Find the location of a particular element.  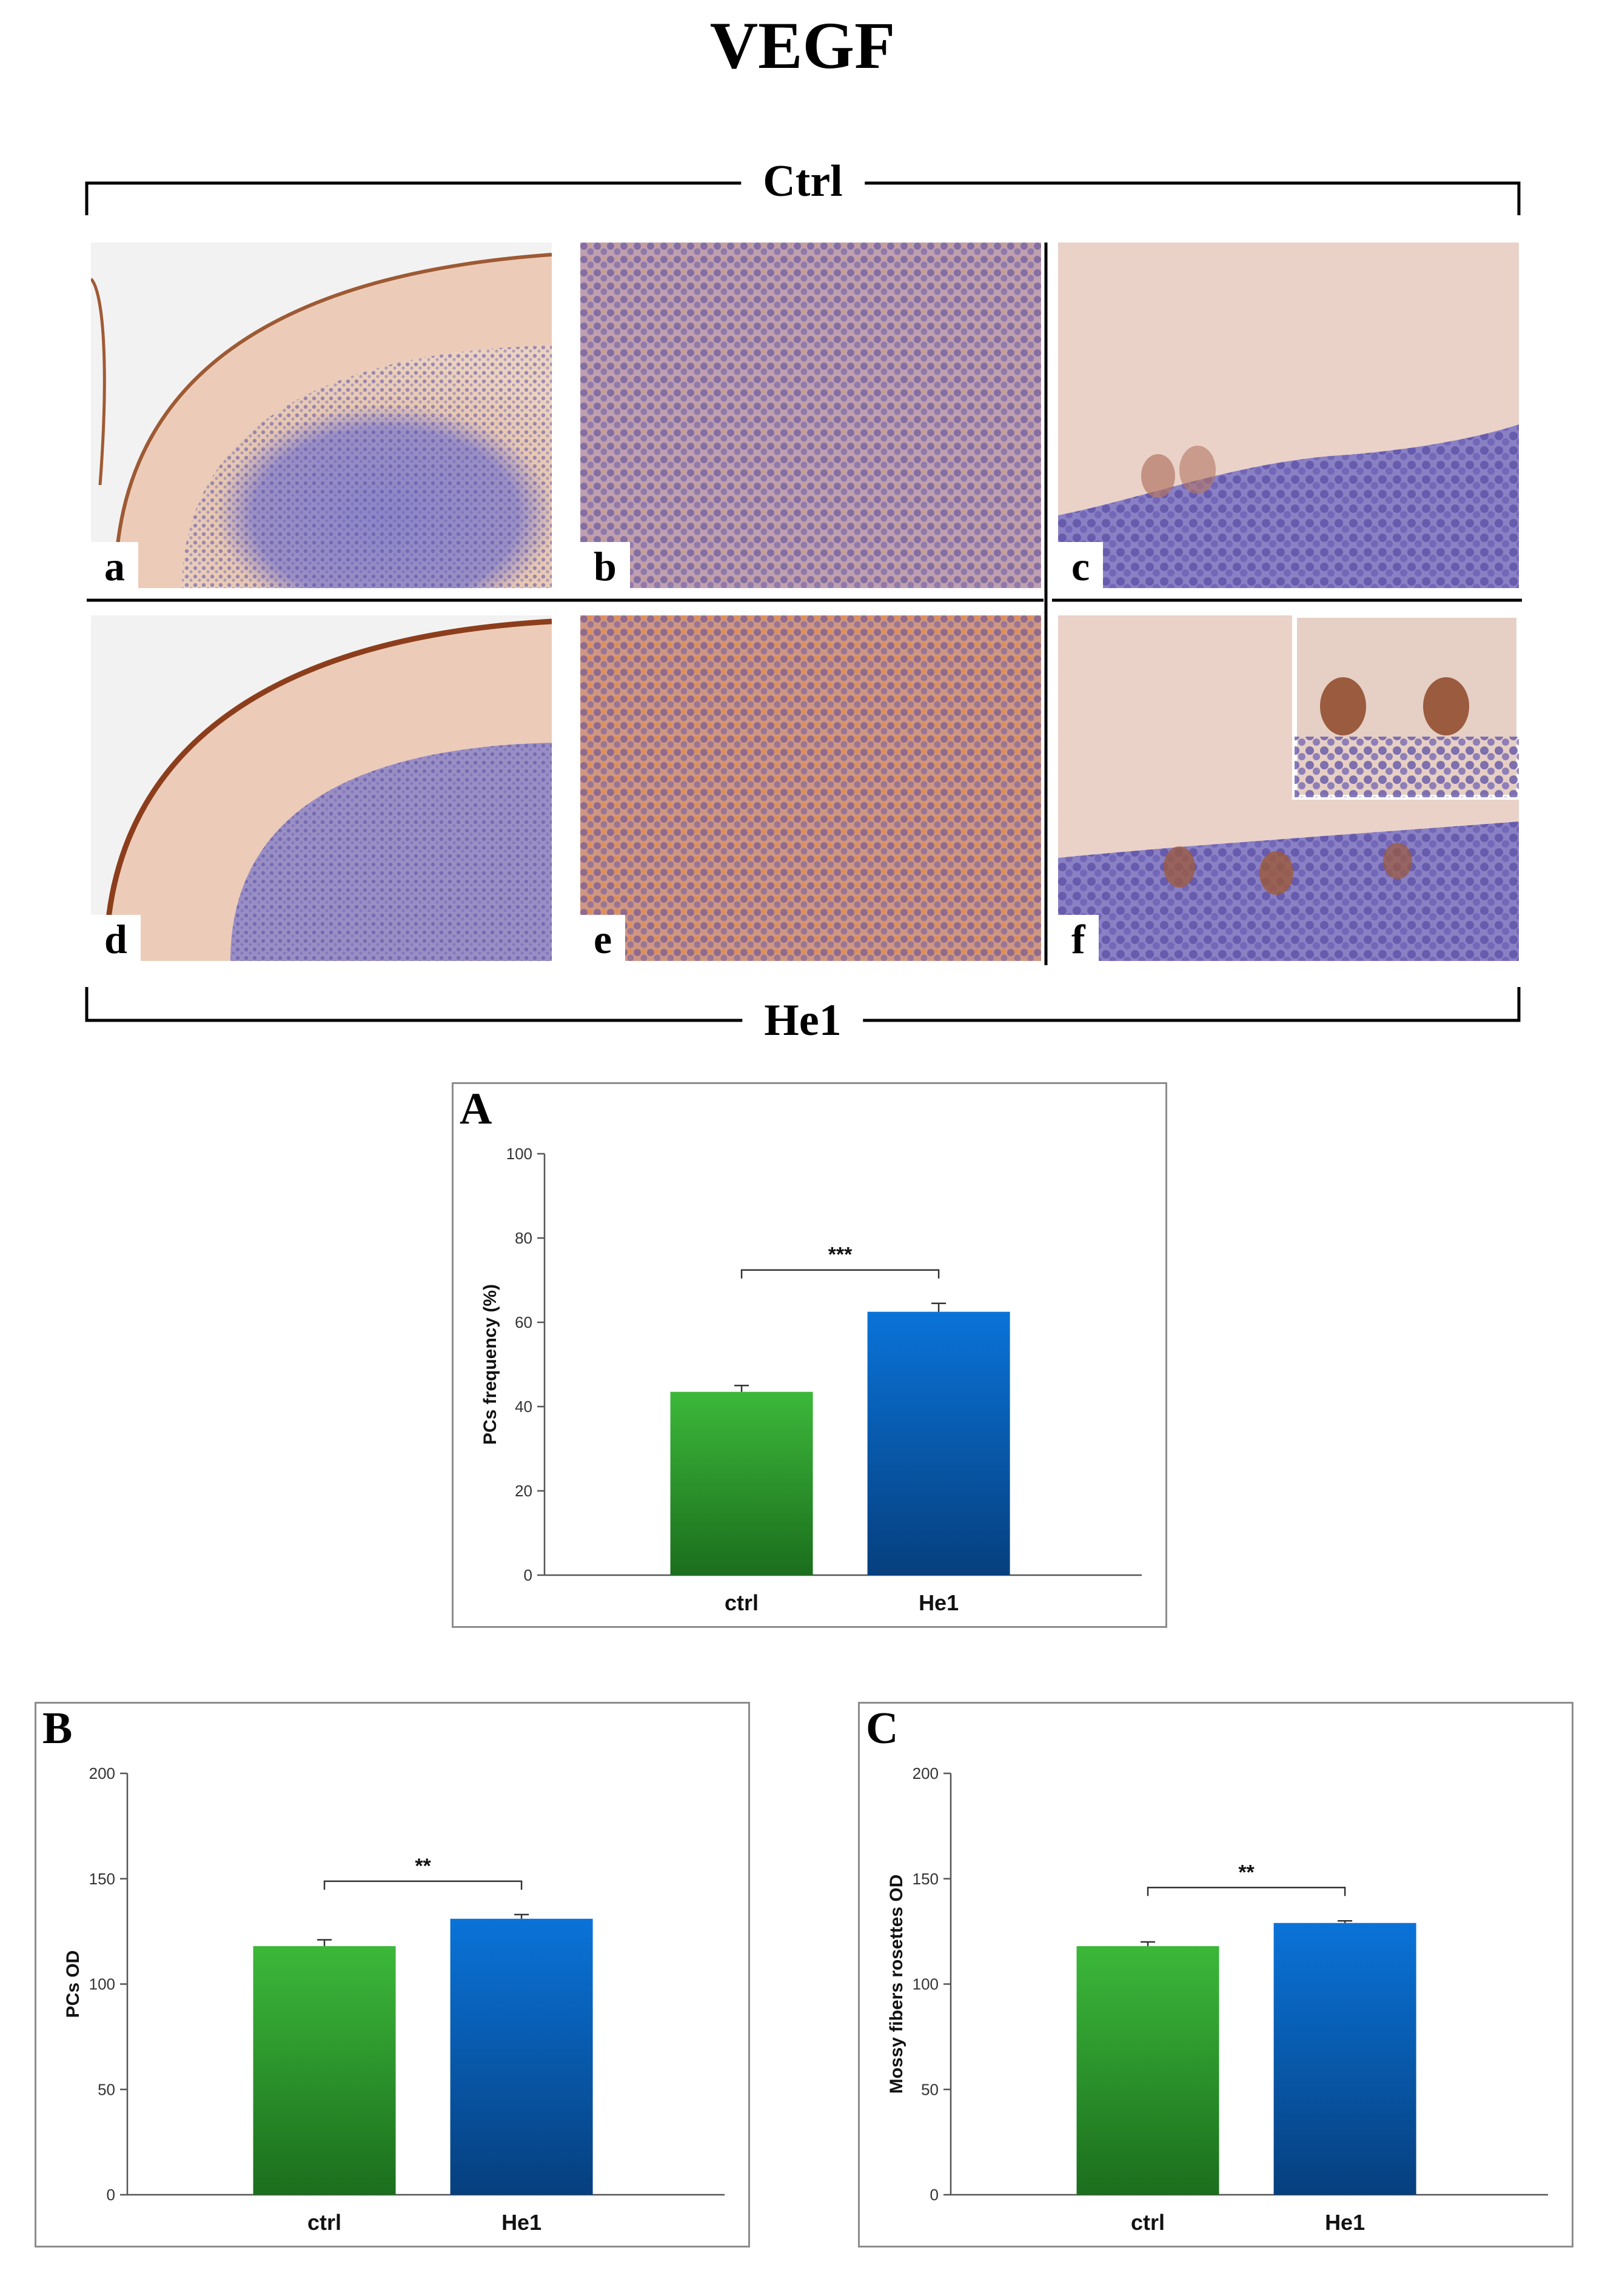

panel-divider-horizontal-left is located at coordinates (565, 600).